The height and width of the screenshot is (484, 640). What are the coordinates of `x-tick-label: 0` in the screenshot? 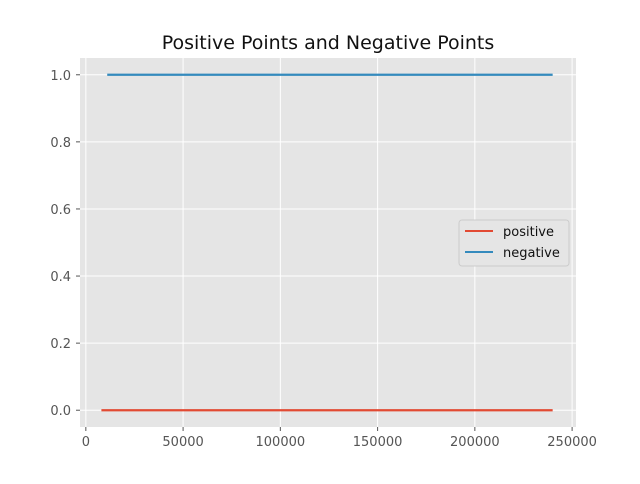 It's located at (86, 442).